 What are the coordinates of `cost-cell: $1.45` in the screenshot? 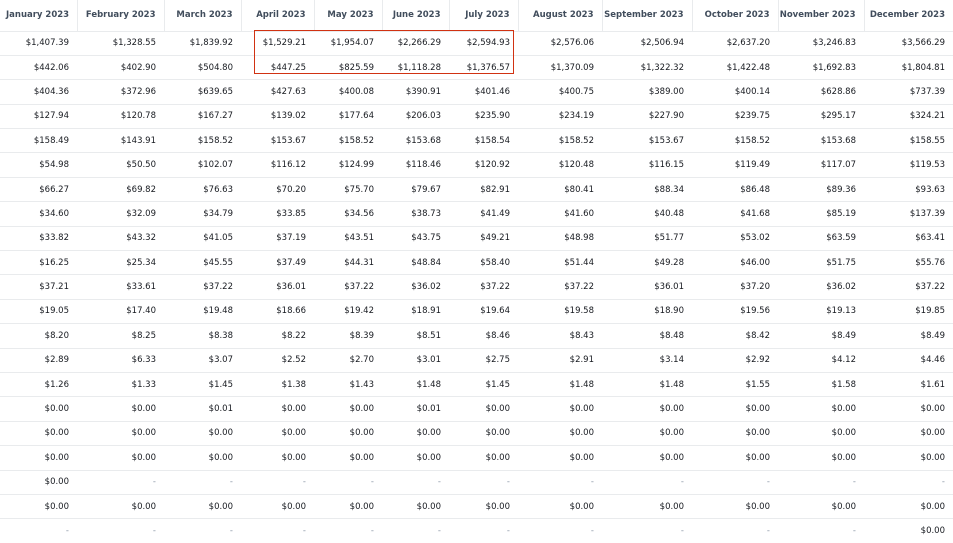 It's located at (483, 385).